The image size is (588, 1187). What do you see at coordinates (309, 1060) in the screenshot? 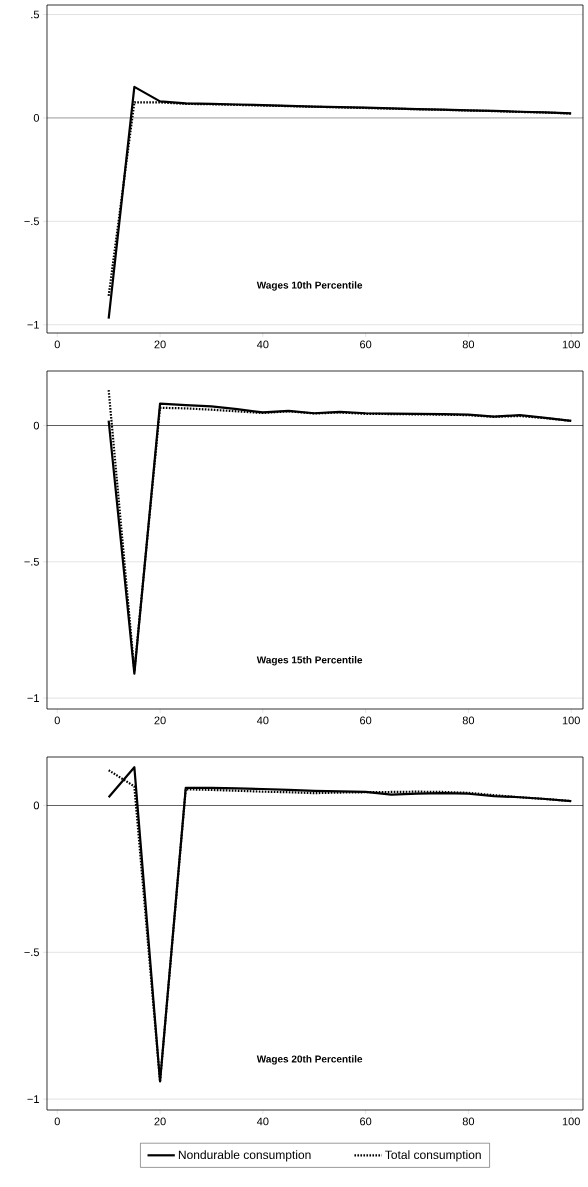
I see `text: Wages 20th Percentile` at bounding box center [309, 1060].